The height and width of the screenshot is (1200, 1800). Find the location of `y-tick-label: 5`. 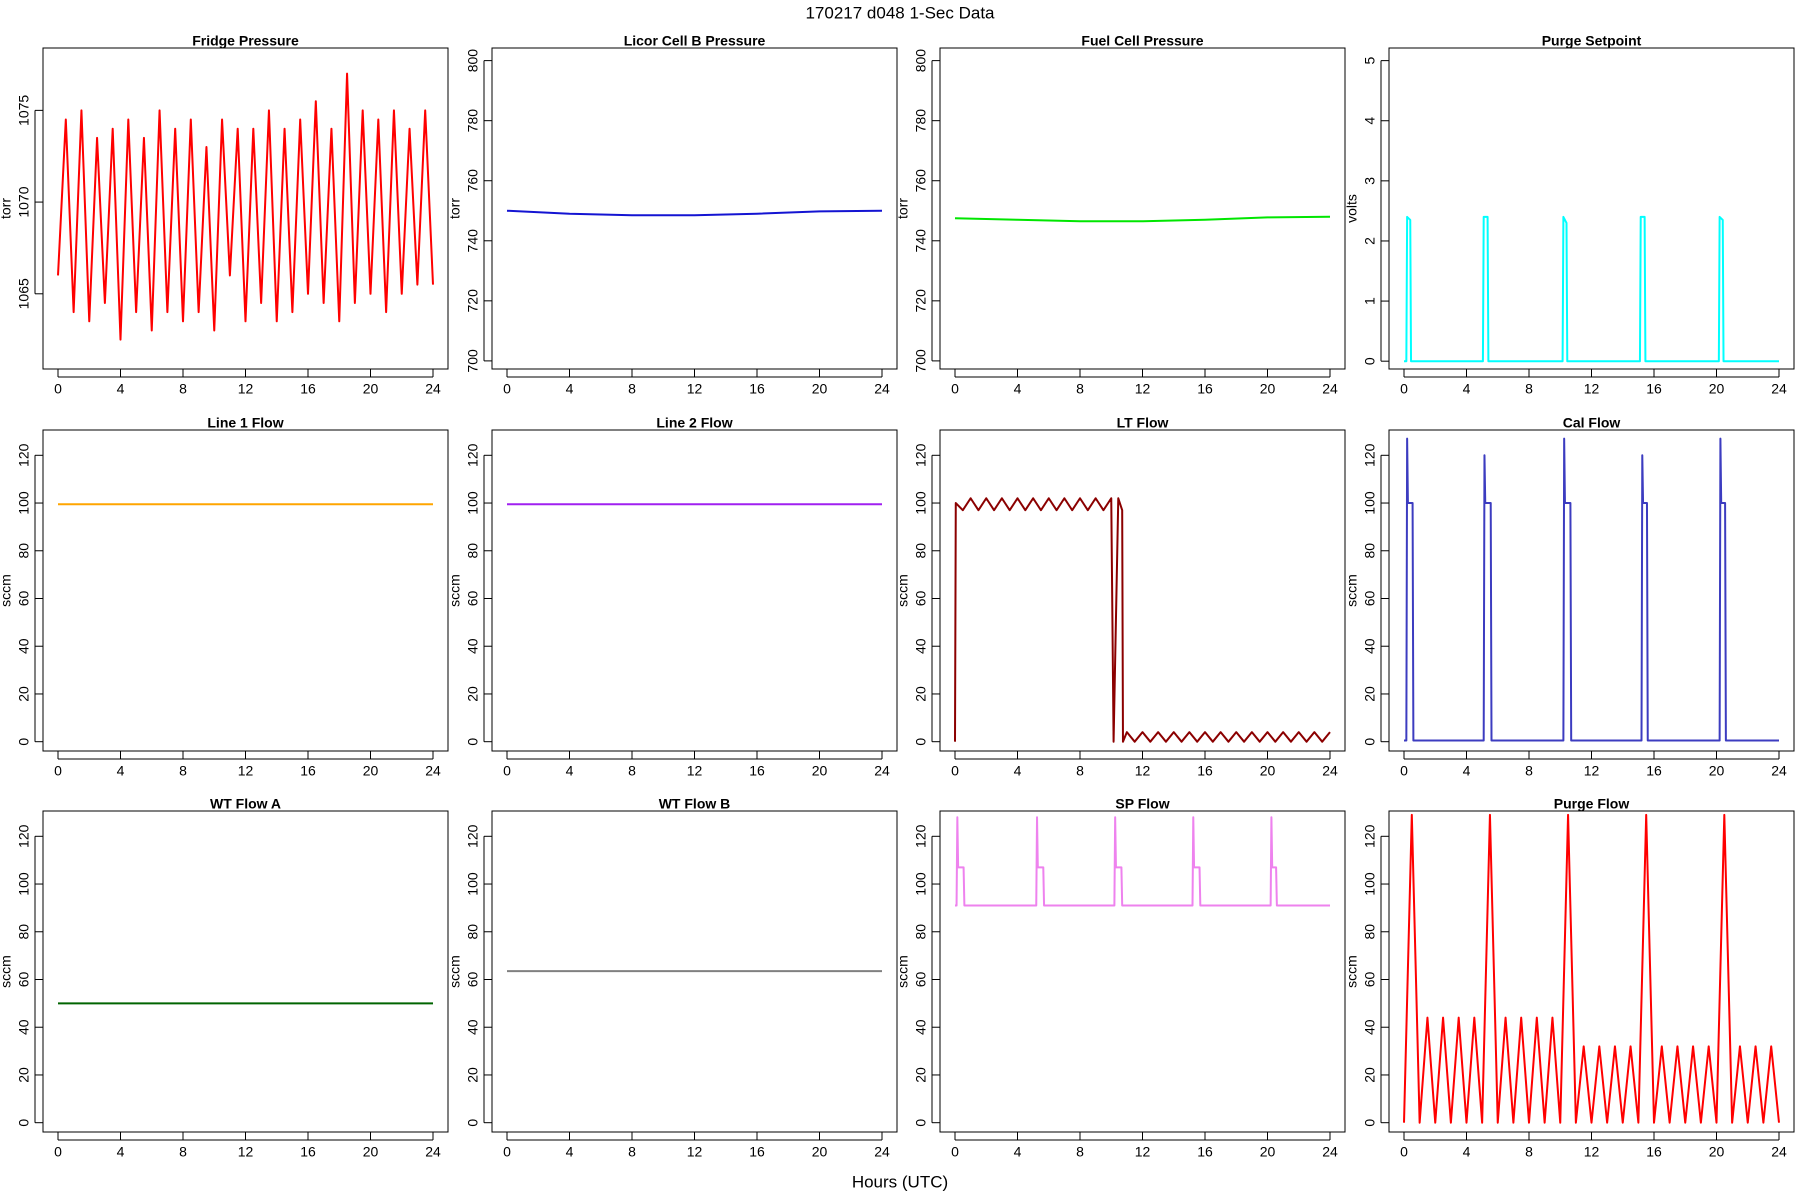

y-tick-label: 5 is located at coordinates (1370, 61).